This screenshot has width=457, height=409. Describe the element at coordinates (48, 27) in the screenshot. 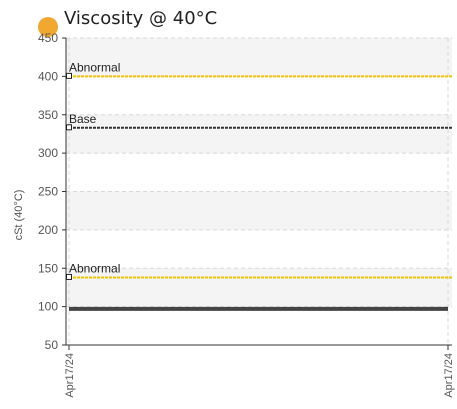

I see `legend-marker` at that location.